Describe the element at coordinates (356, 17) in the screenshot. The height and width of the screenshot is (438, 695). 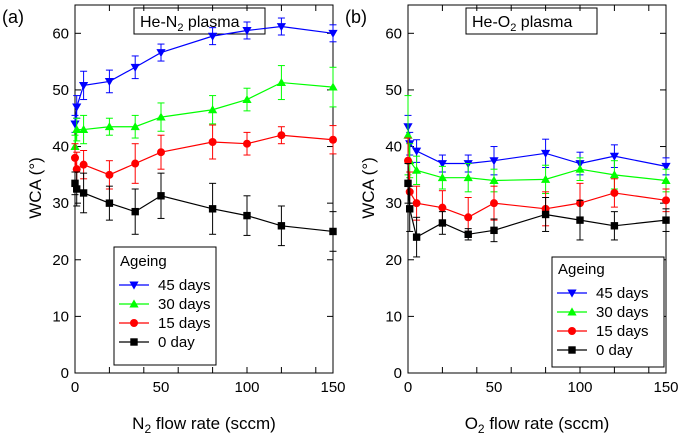
I see `panel-label: (b)` at that location.